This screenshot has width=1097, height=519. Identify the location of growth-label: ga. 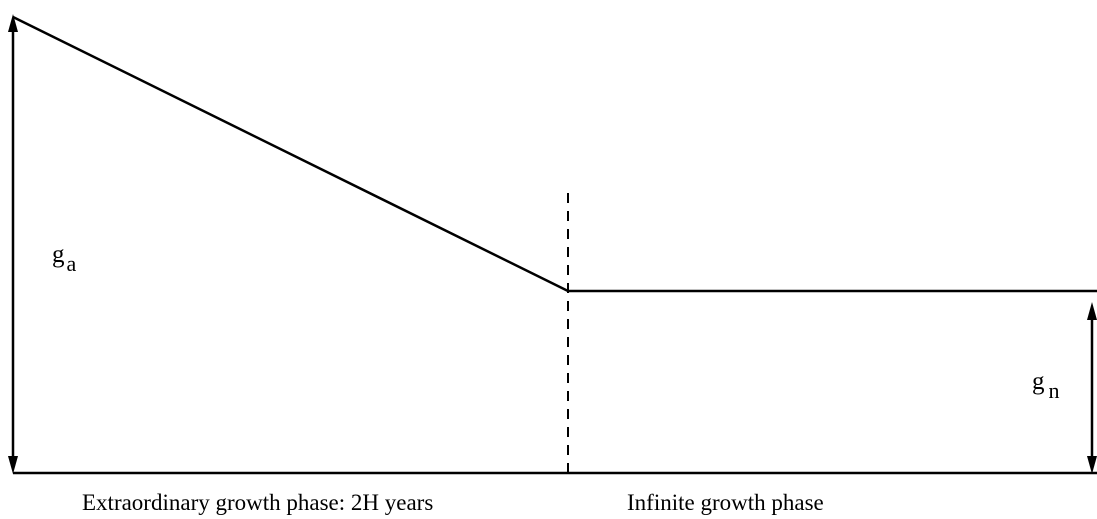
(64, 258).